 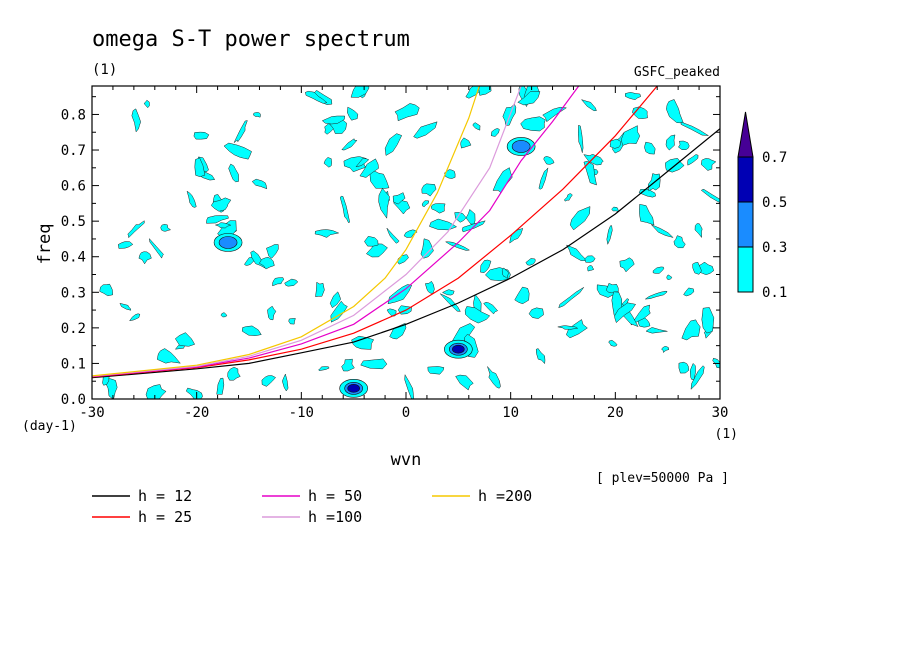 I want to click on colorbar-label: 0.7, so click(x=774, y=158).